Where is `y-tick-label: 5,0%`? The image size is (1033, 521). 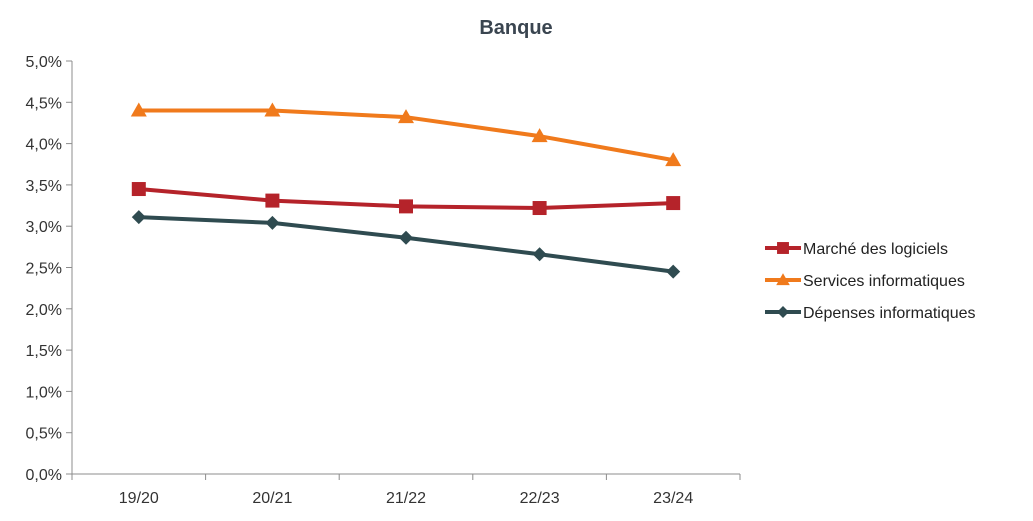
y-tick-label: 5,0% is located at coordinates (44, 62).